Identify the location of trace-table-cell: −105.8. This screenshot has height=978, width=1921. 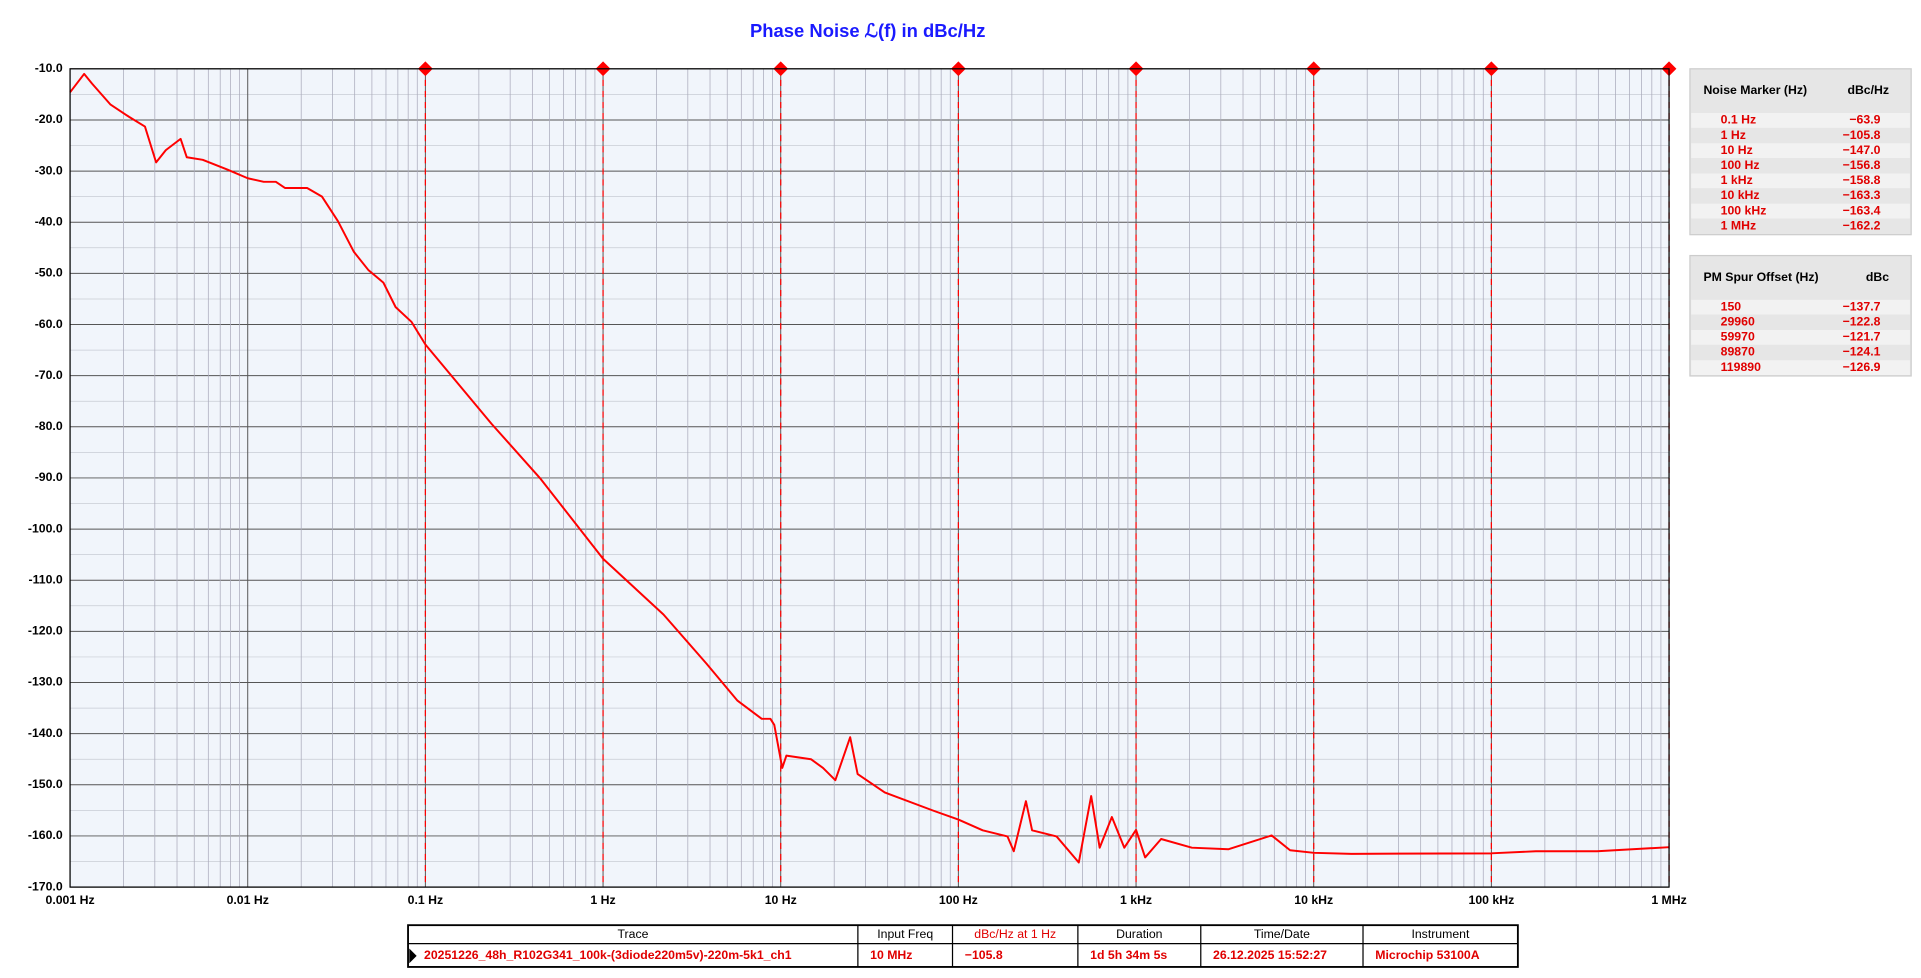
(984, 955).